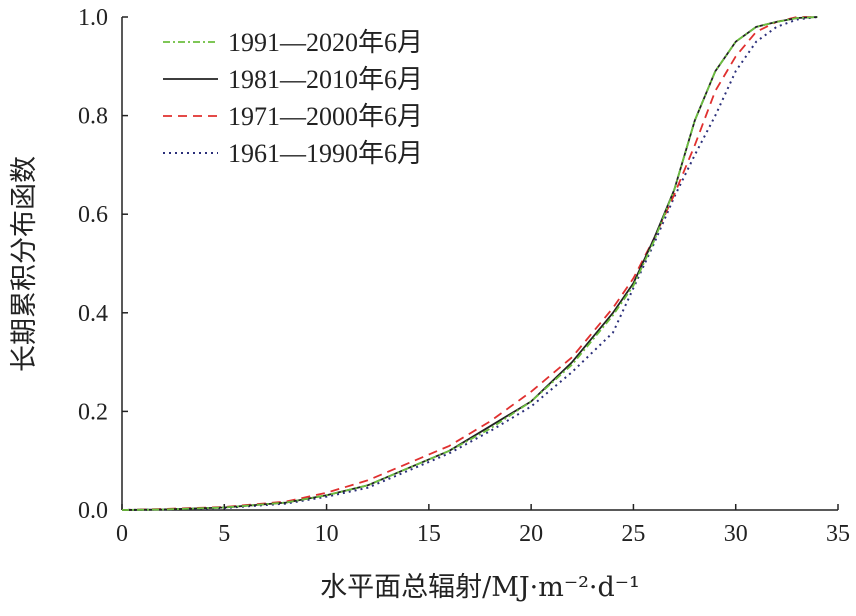 This screenshot has height=616, width=856. What do you see at coordinates (122, 534) in the screenshot?
I see `x-tick-label: 0` at bounding box center [122, 534].